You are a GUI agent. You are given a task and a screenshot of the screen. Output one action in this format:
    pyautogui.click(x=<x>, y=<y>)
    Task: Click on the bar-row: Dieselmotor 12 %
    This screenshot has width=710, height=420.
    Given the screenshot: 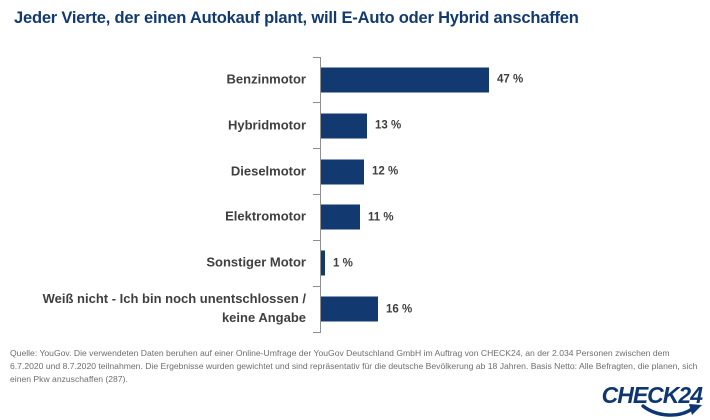 What is the action you would take?
    pyautogui.click(x=355, y=172)
    